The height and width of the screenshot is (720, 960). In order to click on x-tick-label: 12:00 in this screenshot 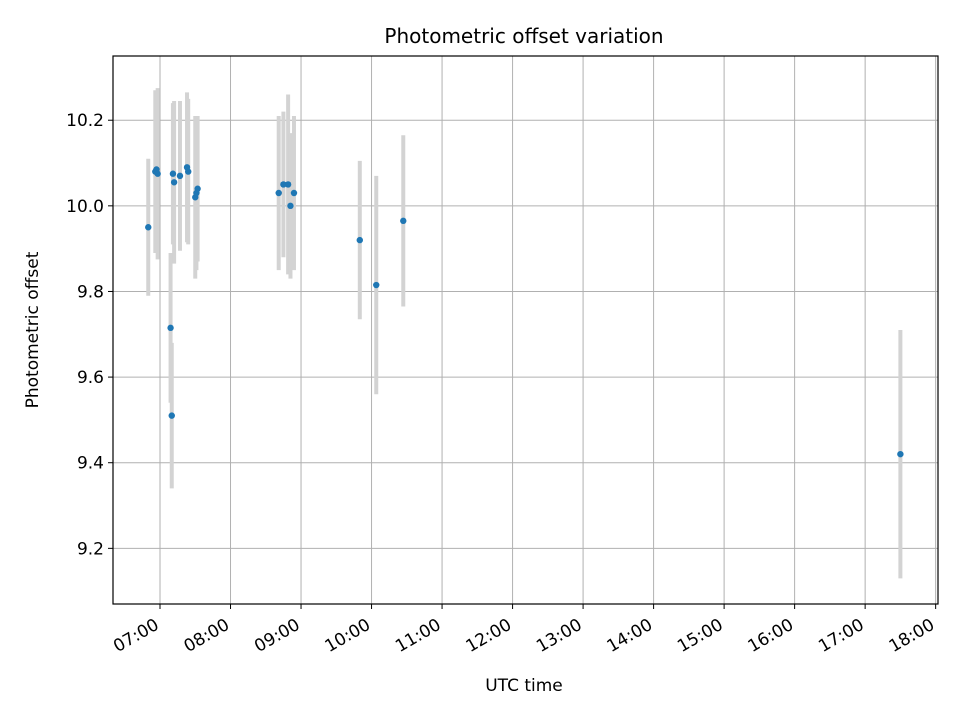, I will do `click(489, 636)`.